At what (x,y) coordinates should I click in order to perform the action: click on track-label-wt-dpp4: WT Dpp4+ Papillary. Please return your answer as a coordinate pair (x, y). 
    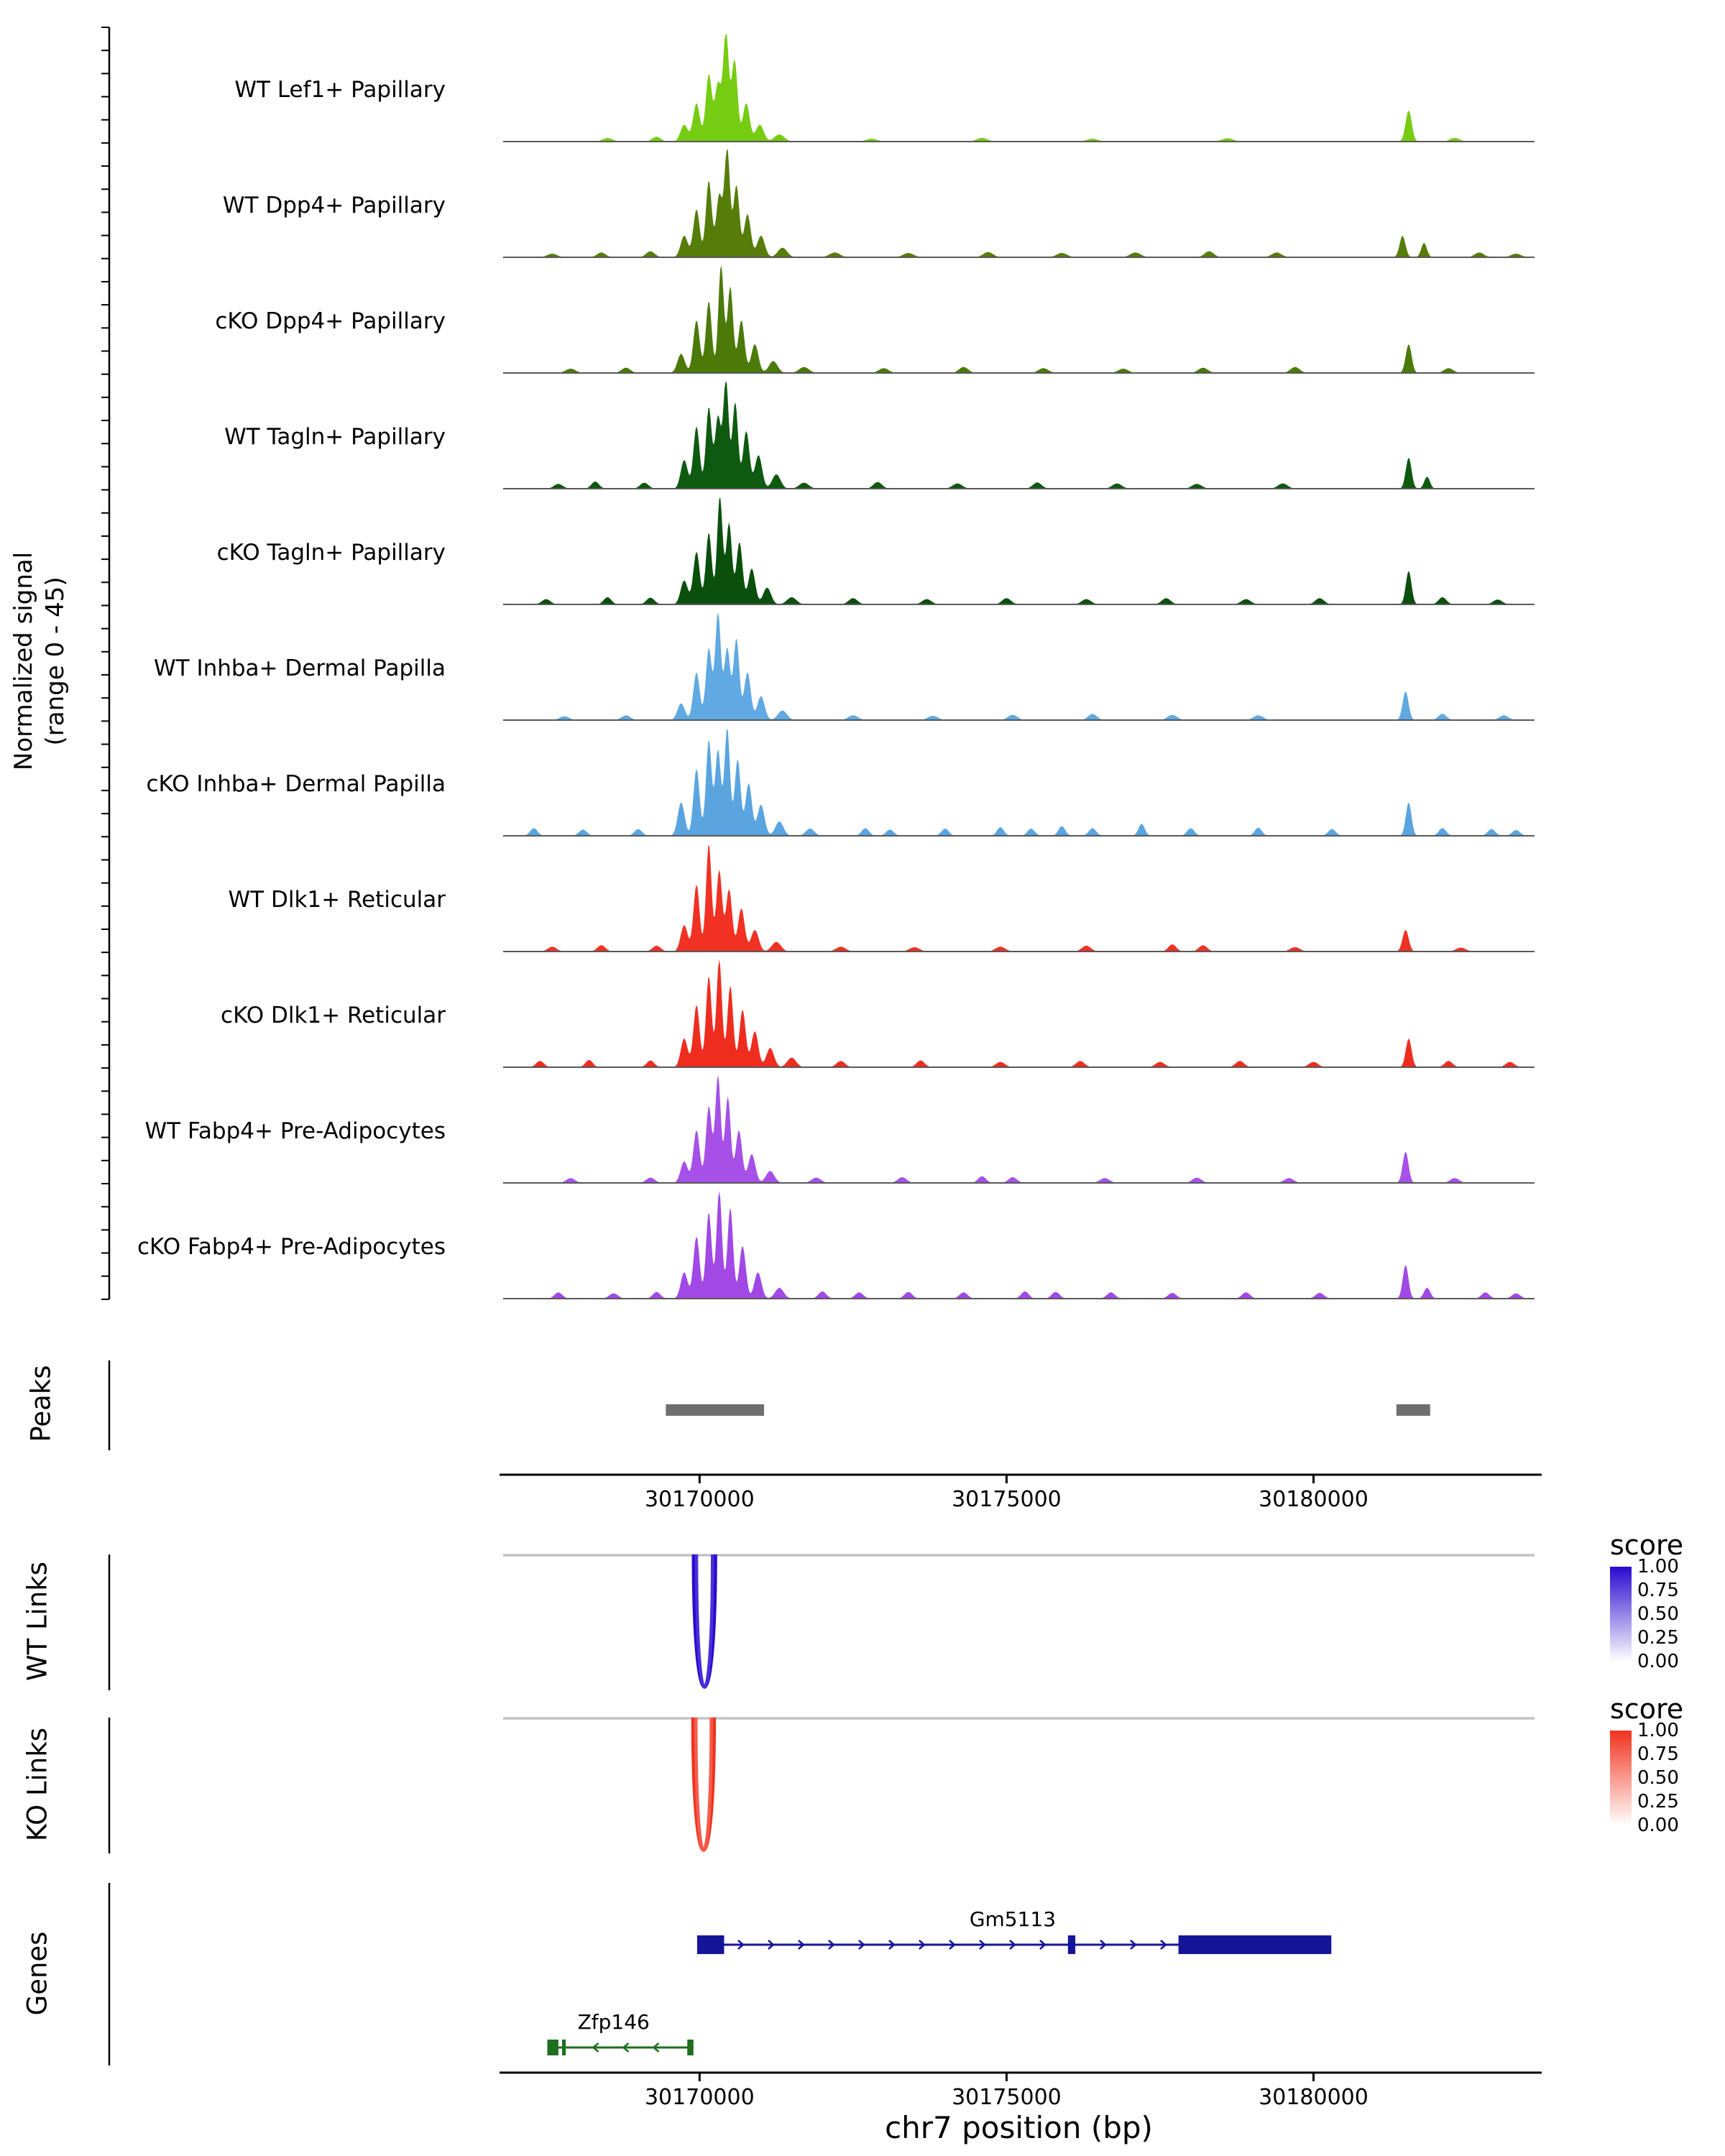
    Looking at the image, I should click on (334, 205).